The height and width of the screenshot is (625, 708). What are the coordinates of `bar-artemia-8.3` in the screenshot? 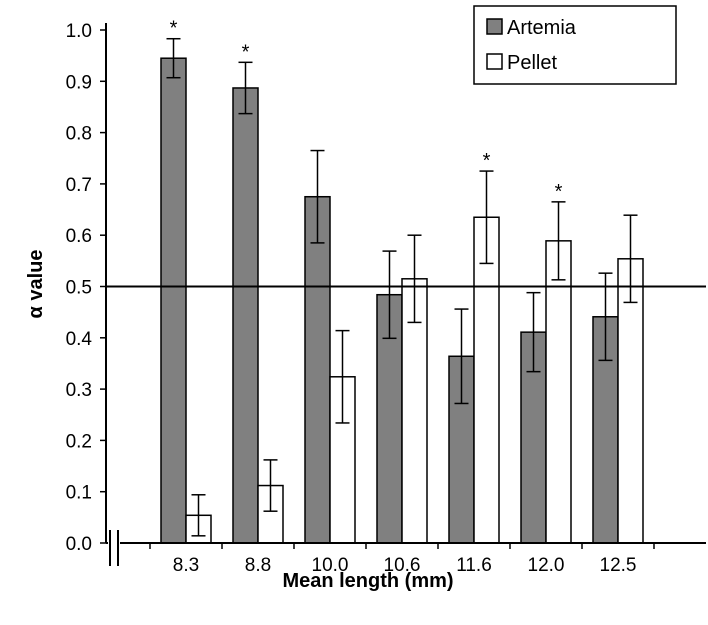 It's located at (173, 300).